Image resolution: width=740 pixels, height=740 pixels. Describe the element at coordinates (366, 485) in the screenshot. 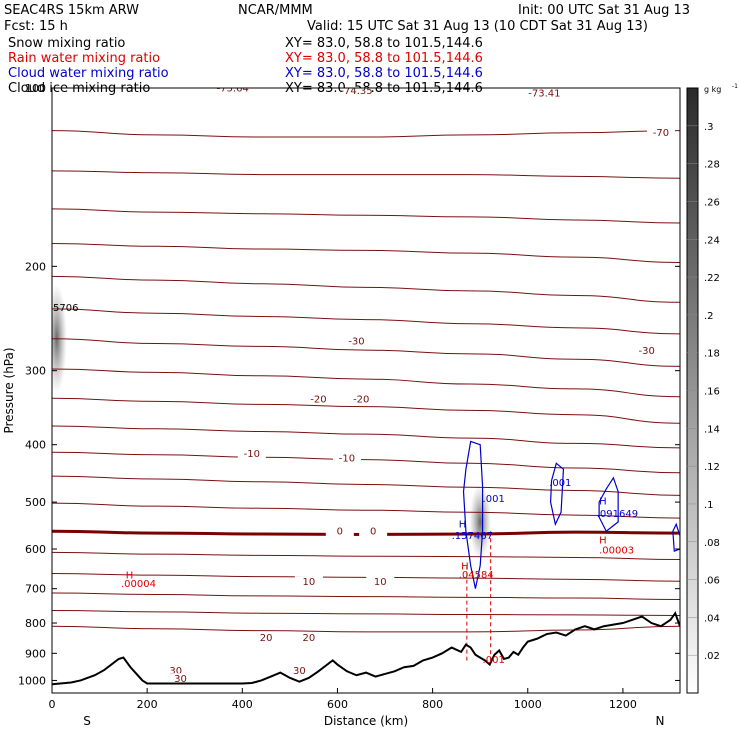

I see `temperature-contour-m5` at that location.